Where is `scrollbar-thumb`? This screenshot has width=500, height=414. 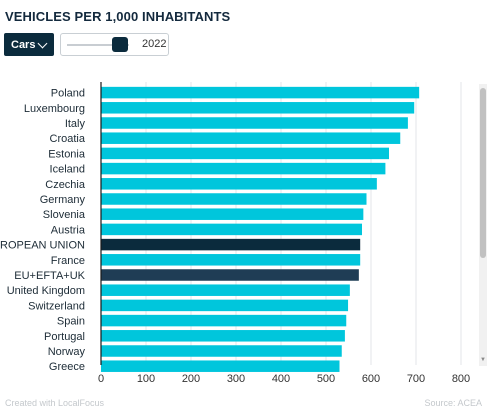 scrollbar-thumb is located at coordinates (483, 173).